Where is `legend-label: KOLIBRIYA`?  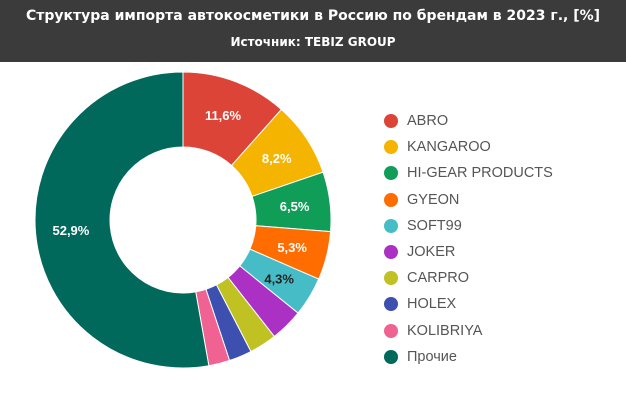
legend-label: KOLIBRIYA is located at coordinates (445, 330).